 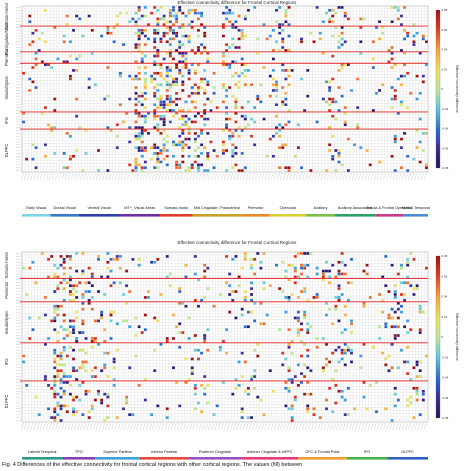 I want to click on colorbar, so click(x=438, y=337).